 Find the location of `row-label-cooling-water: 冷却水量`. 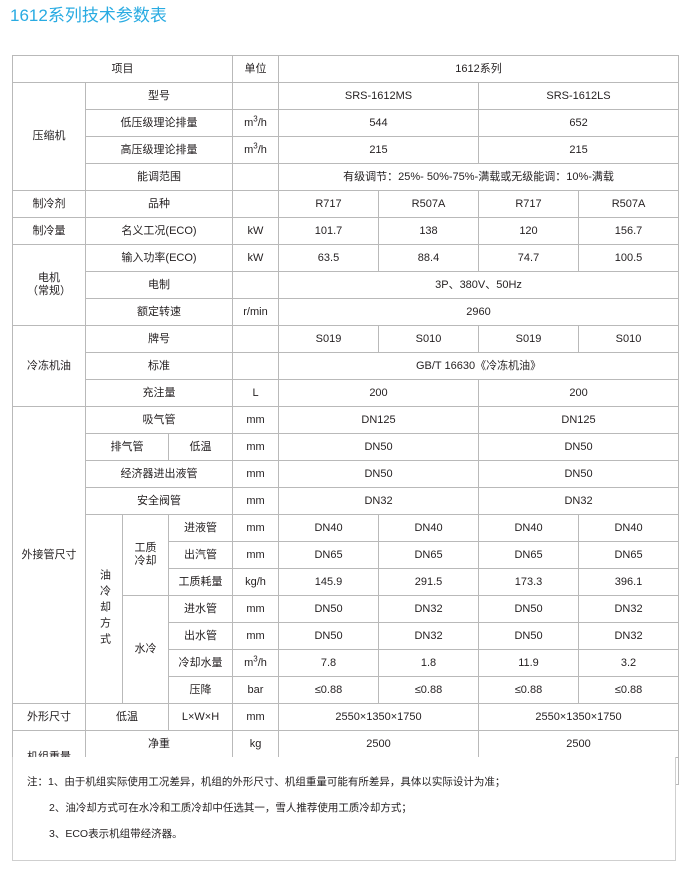

row-label-cooling-water: 冷却水量 is located at coordinates (200, 663).